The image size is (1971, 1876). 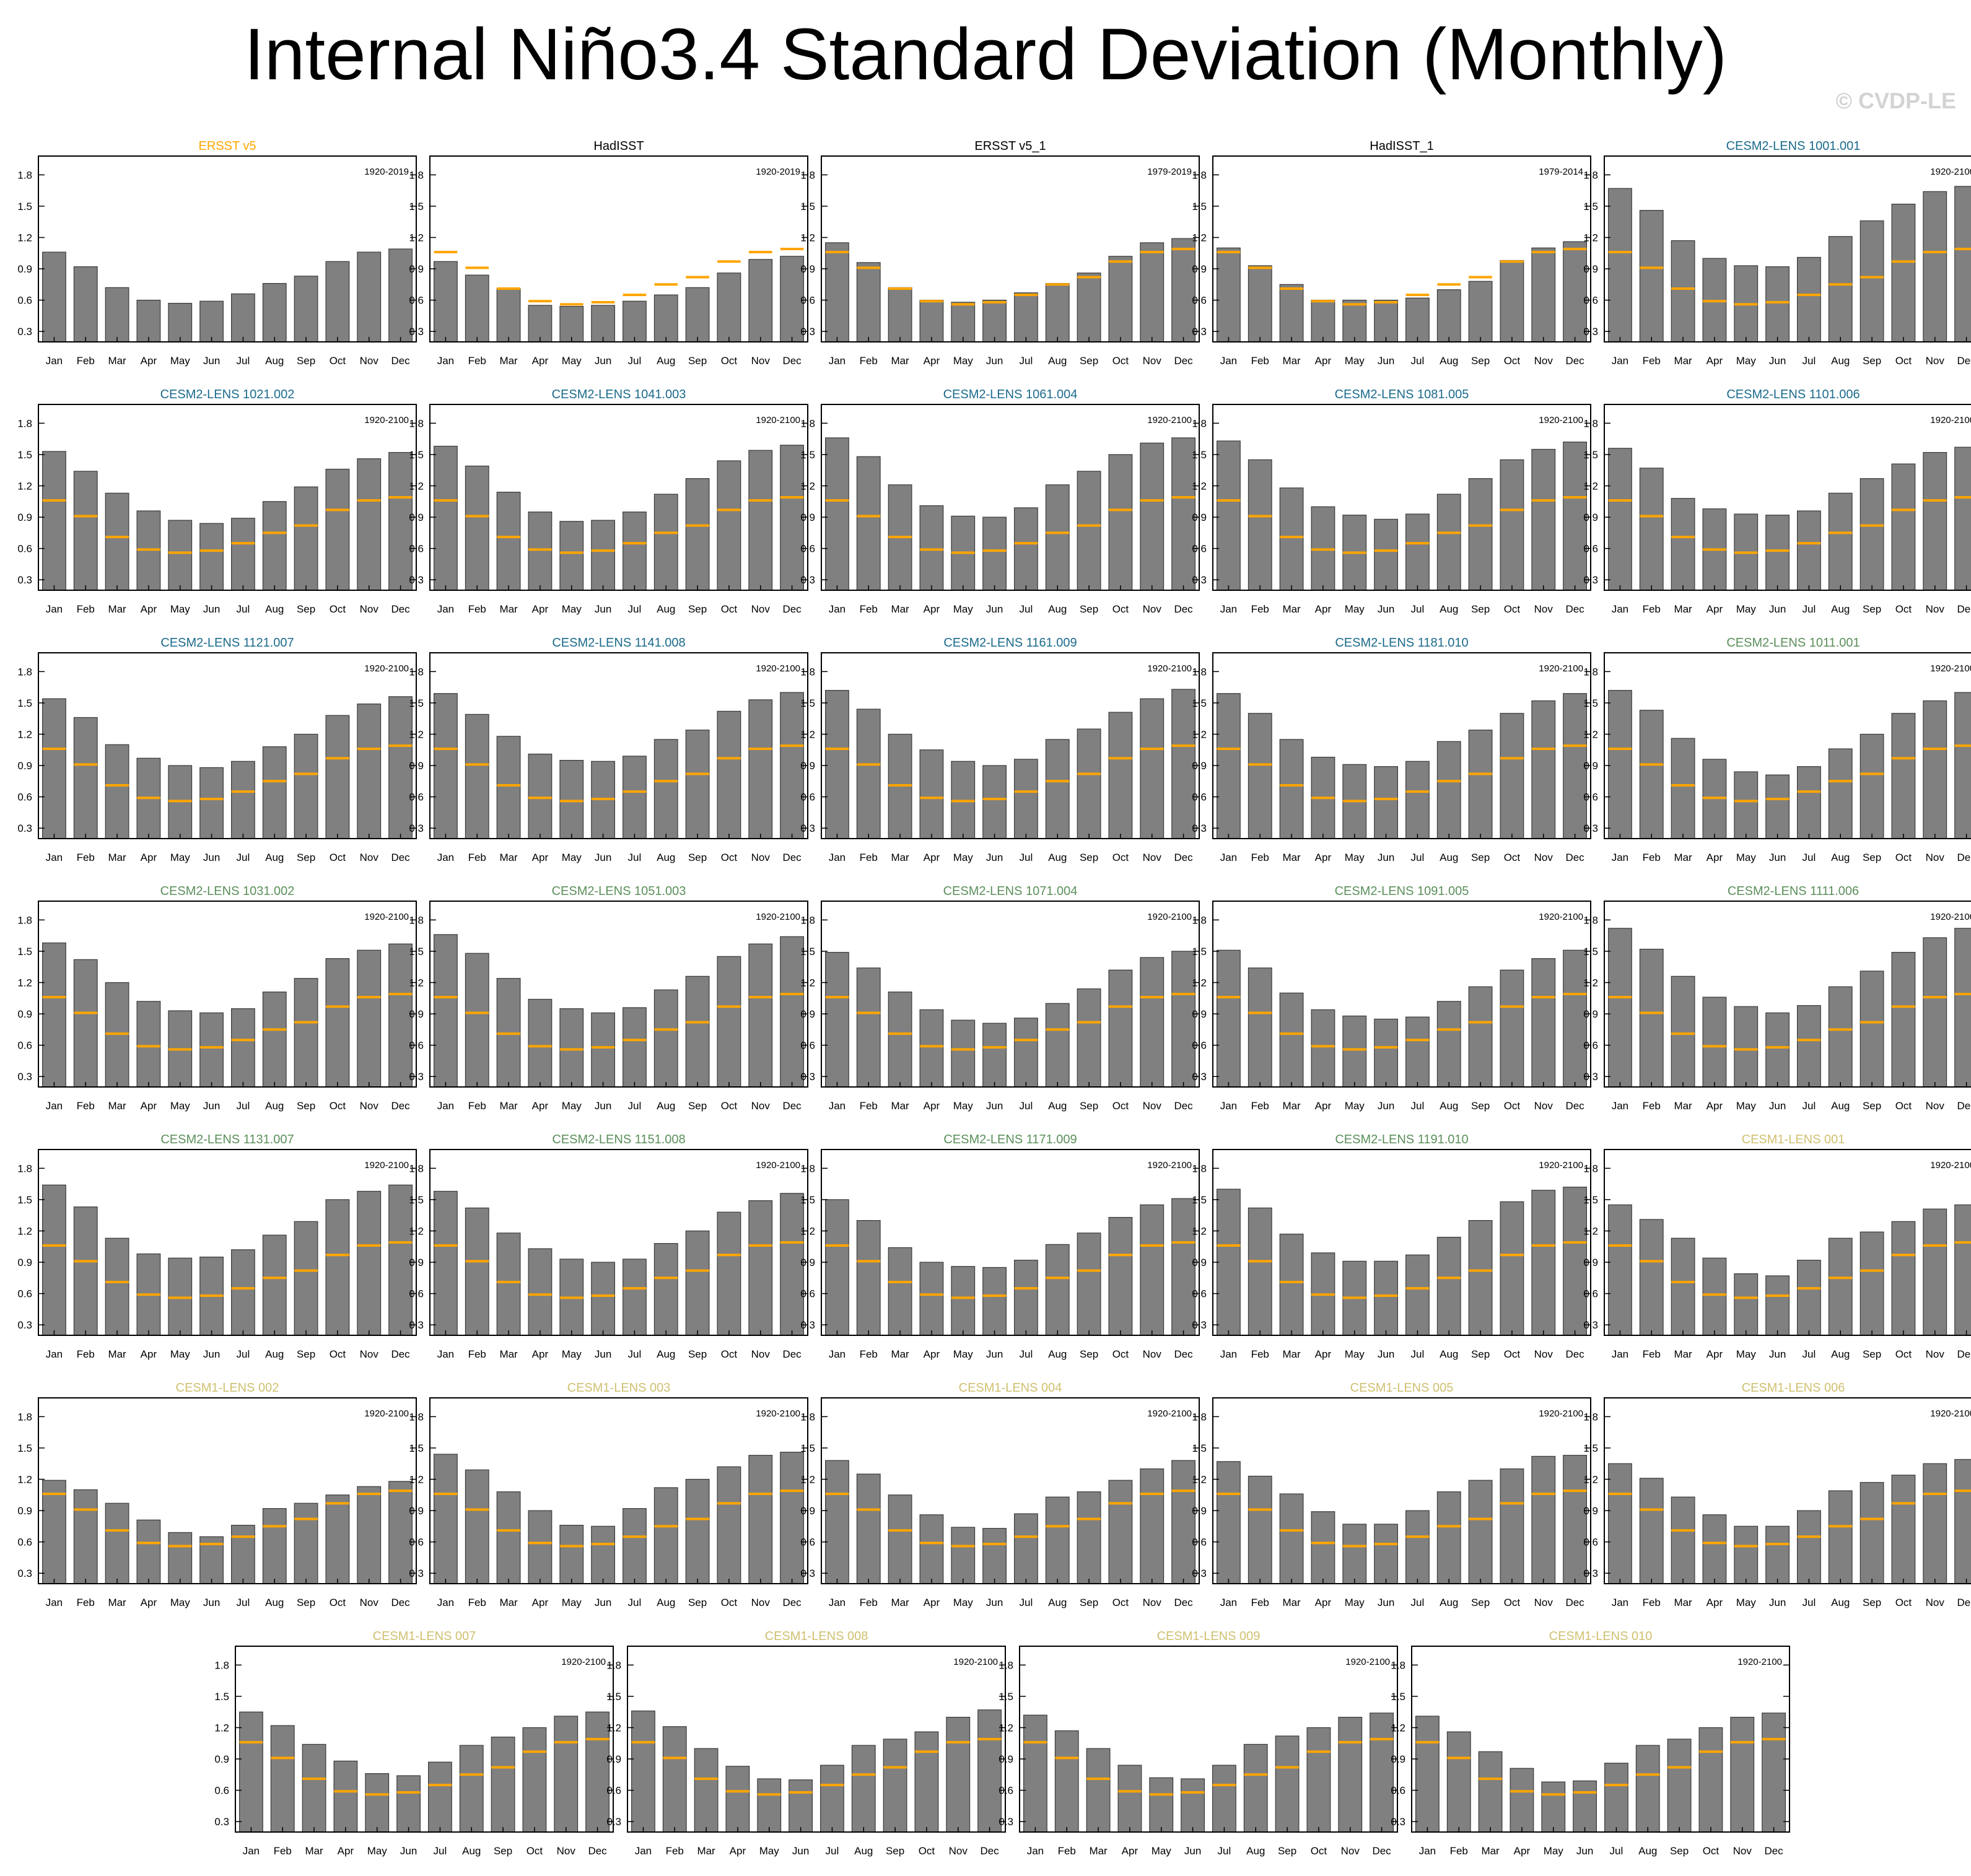 What do you see at coordinates (25, 920) in the screenshot?
I see `y-tick-label: 1.8` at bounding box center [25, 920].